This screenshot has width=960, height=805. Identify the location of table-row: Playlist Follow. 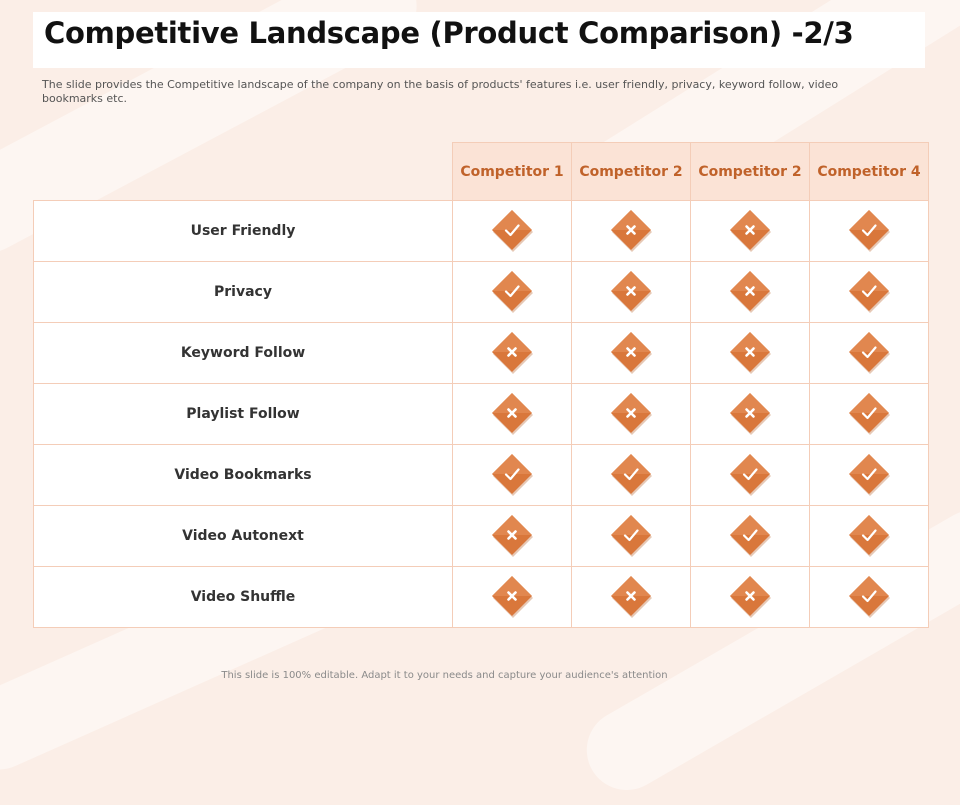
(481, 414).